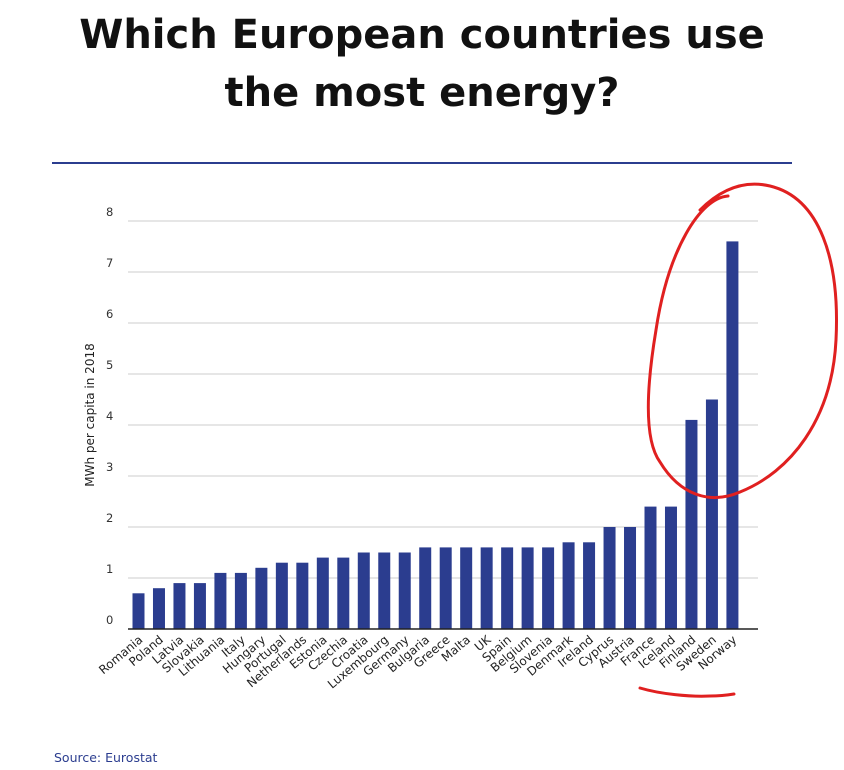 The image size is (844, 770). Describe the element at coordinates (109, 518) in the screenshot. I see `y-tick-label: 2` at that location.